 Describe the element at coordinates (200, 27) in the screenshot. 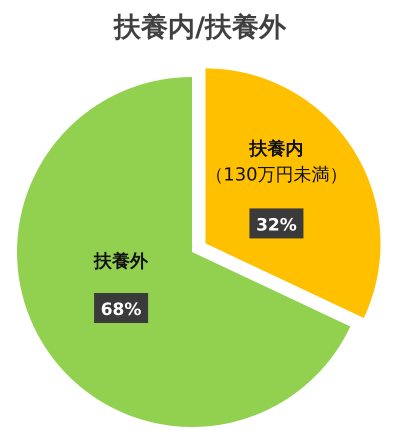

I see `chart-title: 扶養内/扶養外` at that location.